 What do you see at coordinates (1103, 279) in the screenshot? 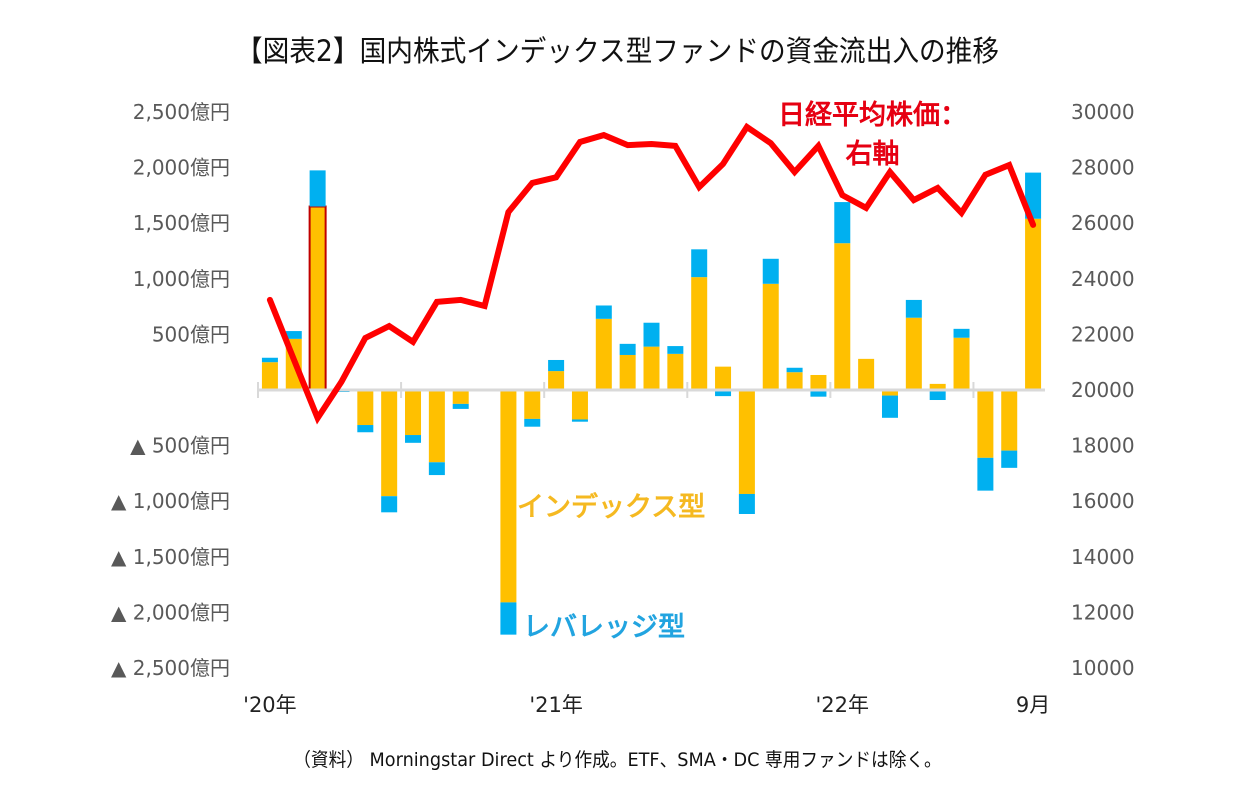
I see `right-axis-tick-label: 24000` at bounding box center [1103, 279].